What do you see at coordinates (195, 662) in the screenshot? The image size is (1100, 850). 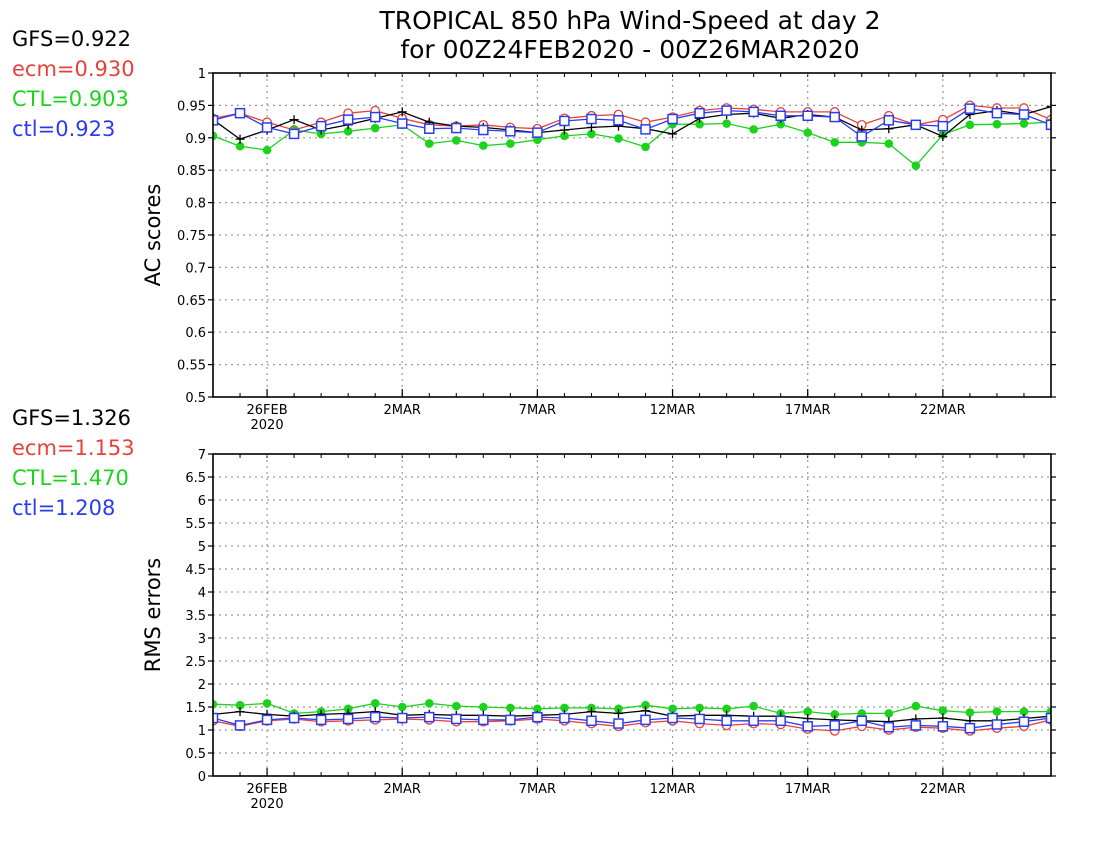 I see `ytick-label: 2.5` at bounding box center [195, 662].